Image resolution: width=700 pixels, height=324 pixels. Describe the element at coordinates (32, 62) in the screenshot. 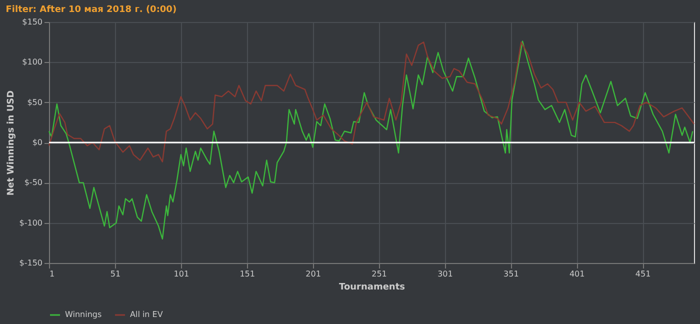

I see `y-tick-label: $100` at that location.